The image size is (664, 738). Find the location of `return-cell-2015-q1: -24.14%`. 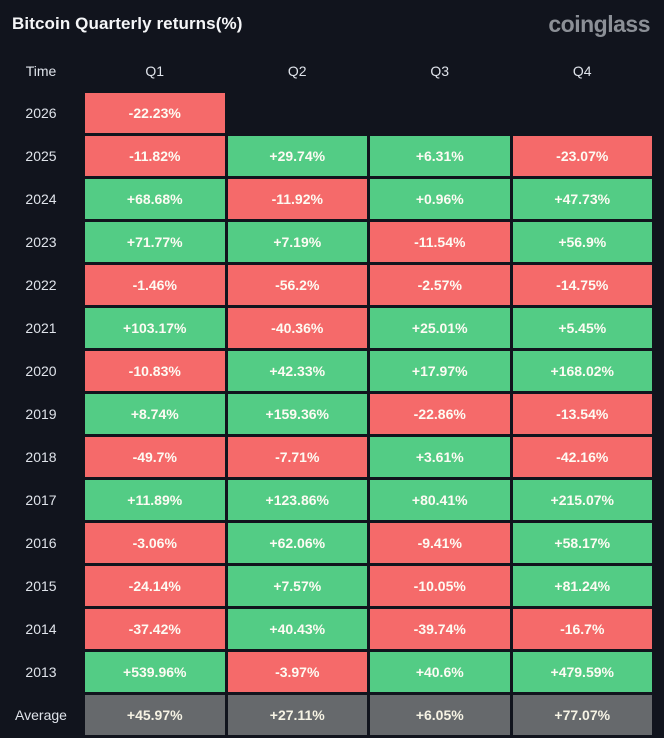

return-cell-2015-q1: -24.14% is located at coordinates (155, 586).